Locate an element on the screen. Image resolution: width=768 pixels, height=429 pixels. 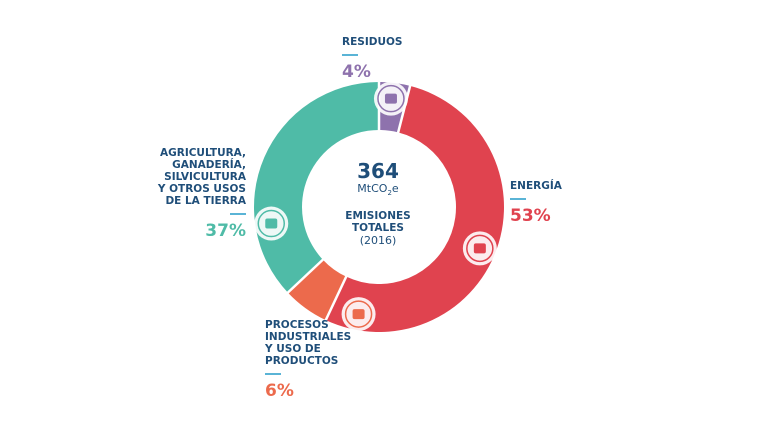
slice-label-line: RESIDUOS is located at coordinates (372, 42).